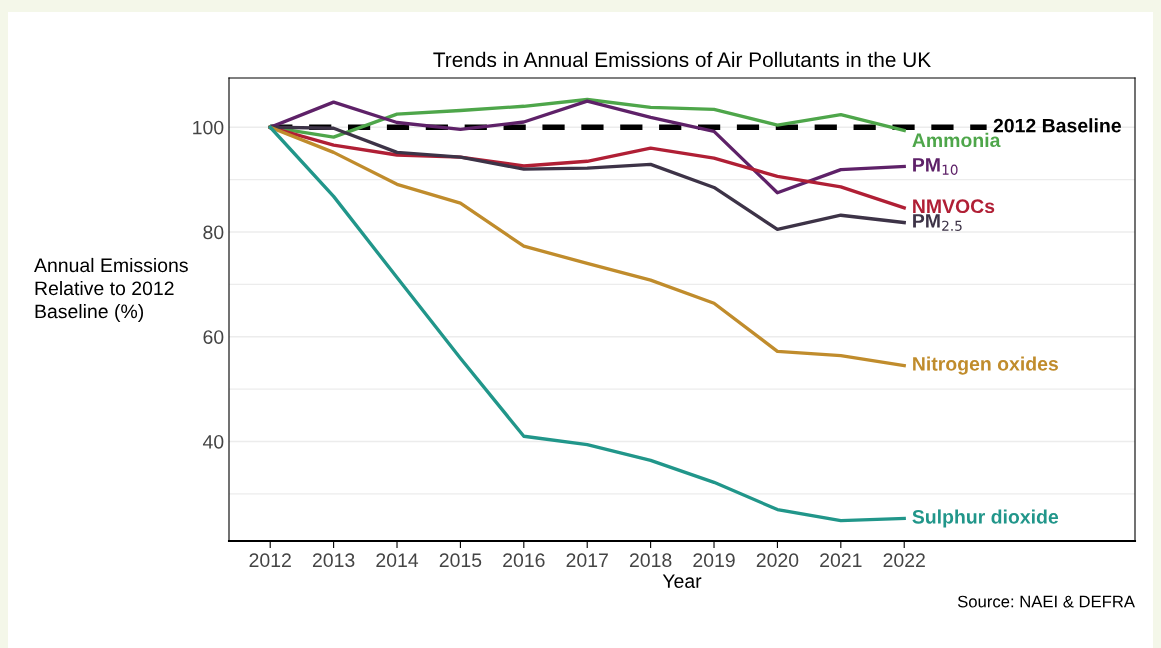 This screenshot has height=648, width=1161. Describe the element at coordinates (682, 581) in the screenshot. I see `x-axis-title: Year` at that location.